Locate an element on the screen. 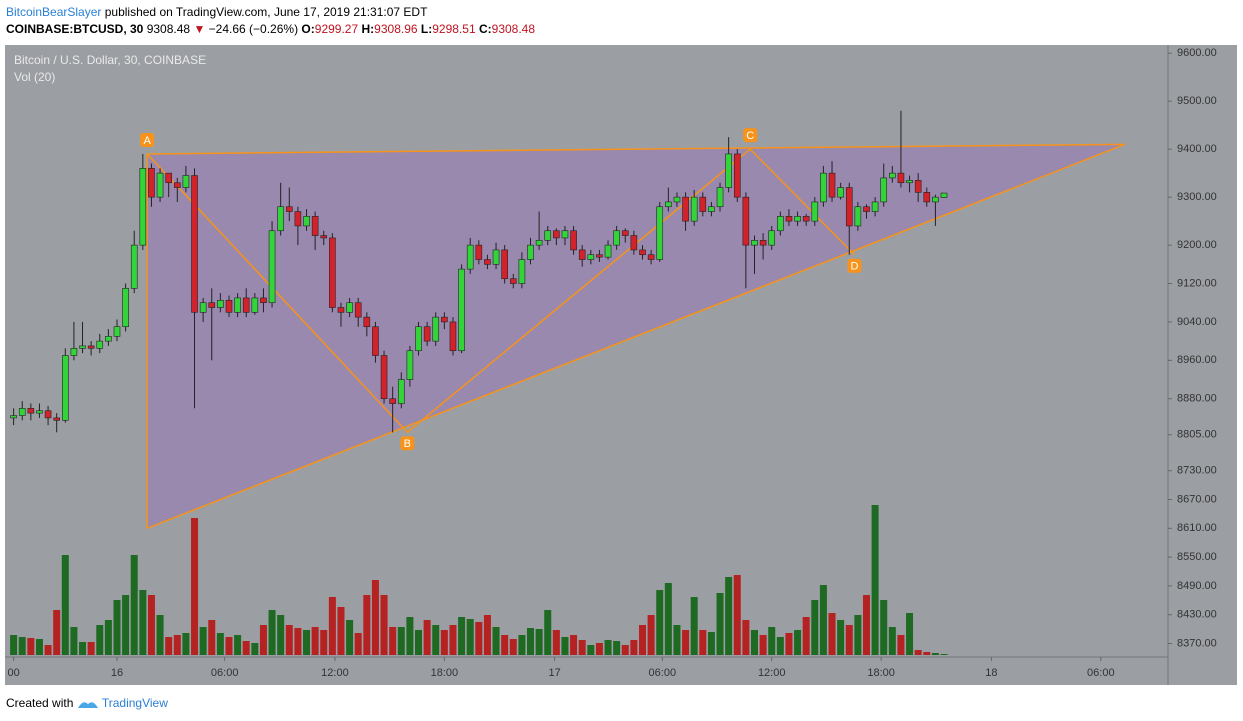 This screenshot has height=721, width=1243. h: 9308.96 is located at coordinates (396, 29).